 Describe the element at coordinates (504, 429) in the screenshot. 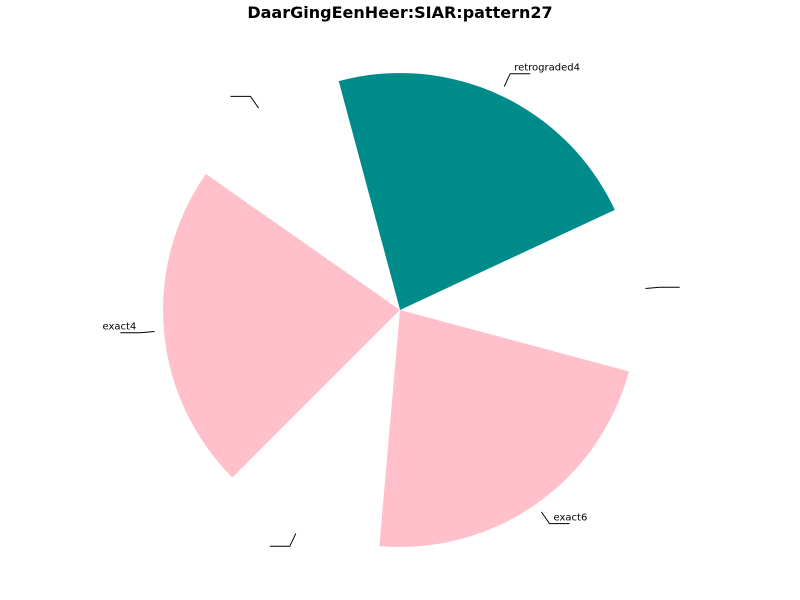

I see `pie-slice-exact6` at that location.